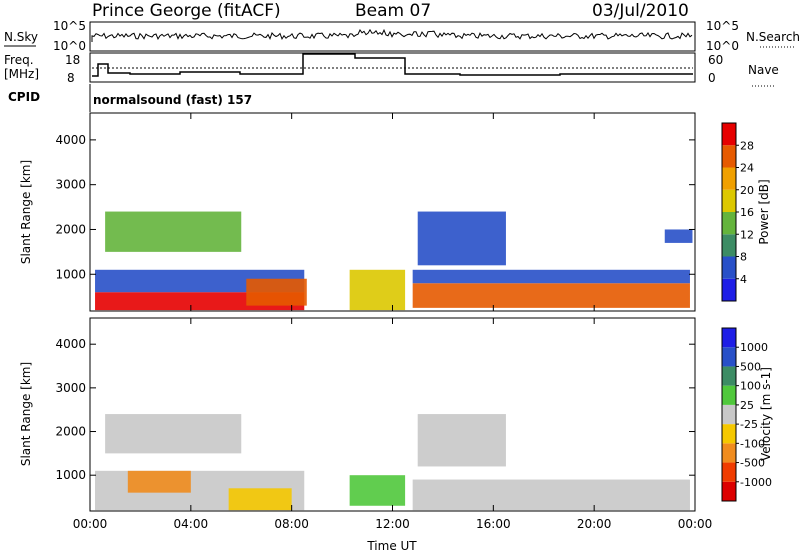  What do you see at coordinates (26, 414) in the screenshot?
I see `velocity-ylabel: Slant Range [km]` at bounding box center [26, 414].